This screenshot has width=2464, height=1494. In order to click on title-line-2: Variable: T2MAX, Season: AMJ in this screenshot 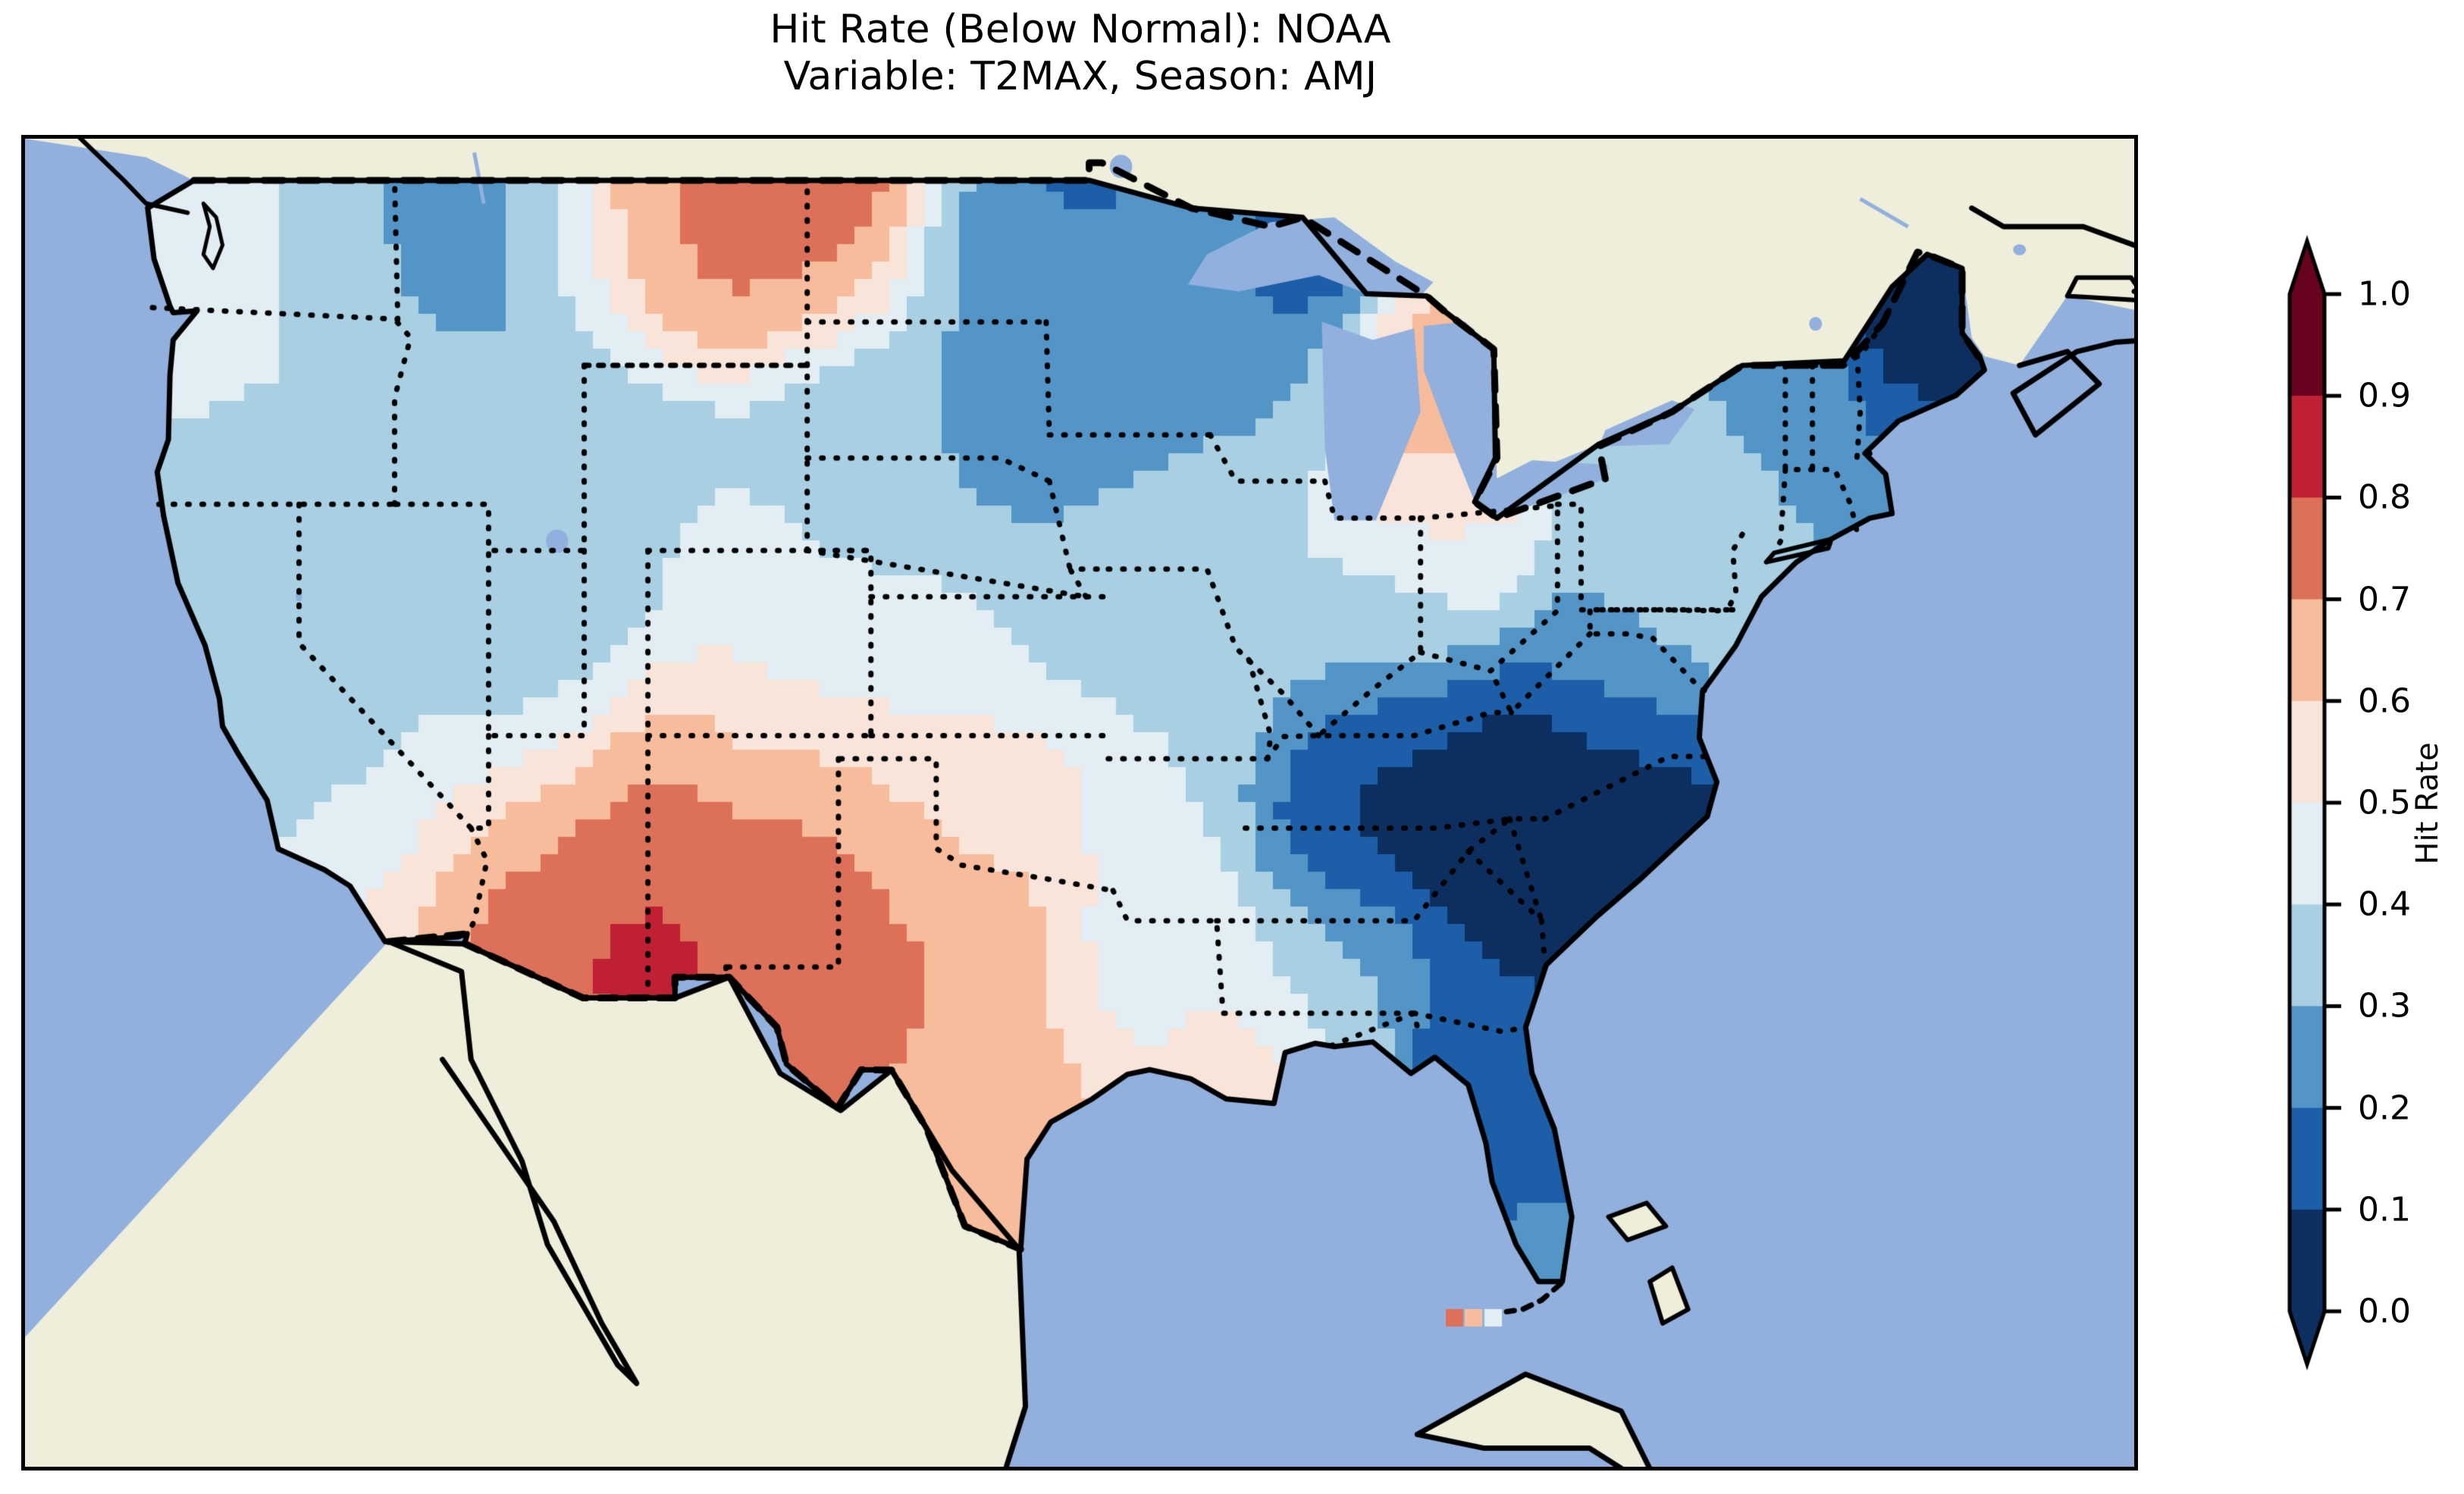, I will do `click(1081, 76)`.